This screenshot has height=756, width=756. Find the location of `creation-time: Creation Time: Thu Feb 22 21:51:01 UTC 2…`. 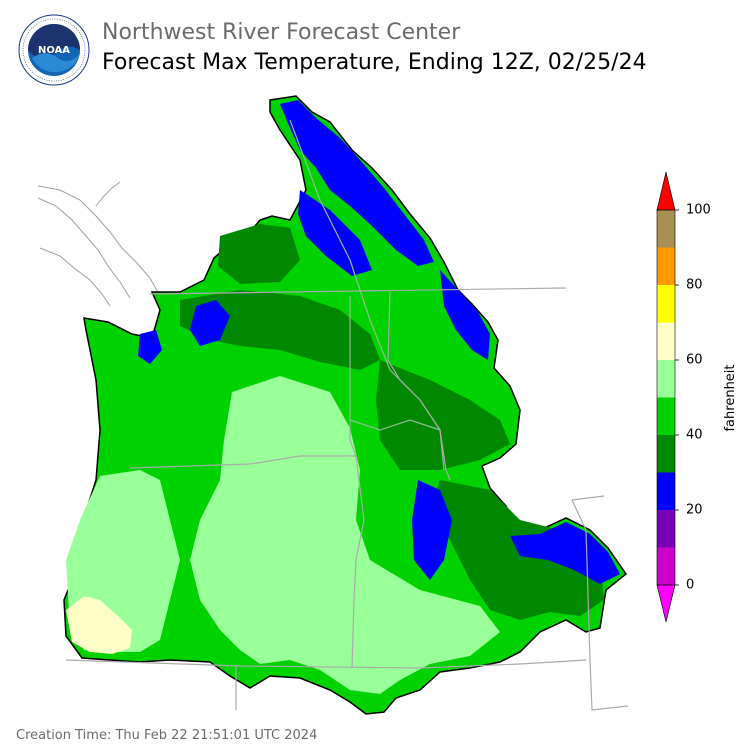

creation-time: Creation Time: Thu Feb 22 21:51:01 UTC 2… is located at coordinates (167, 735).